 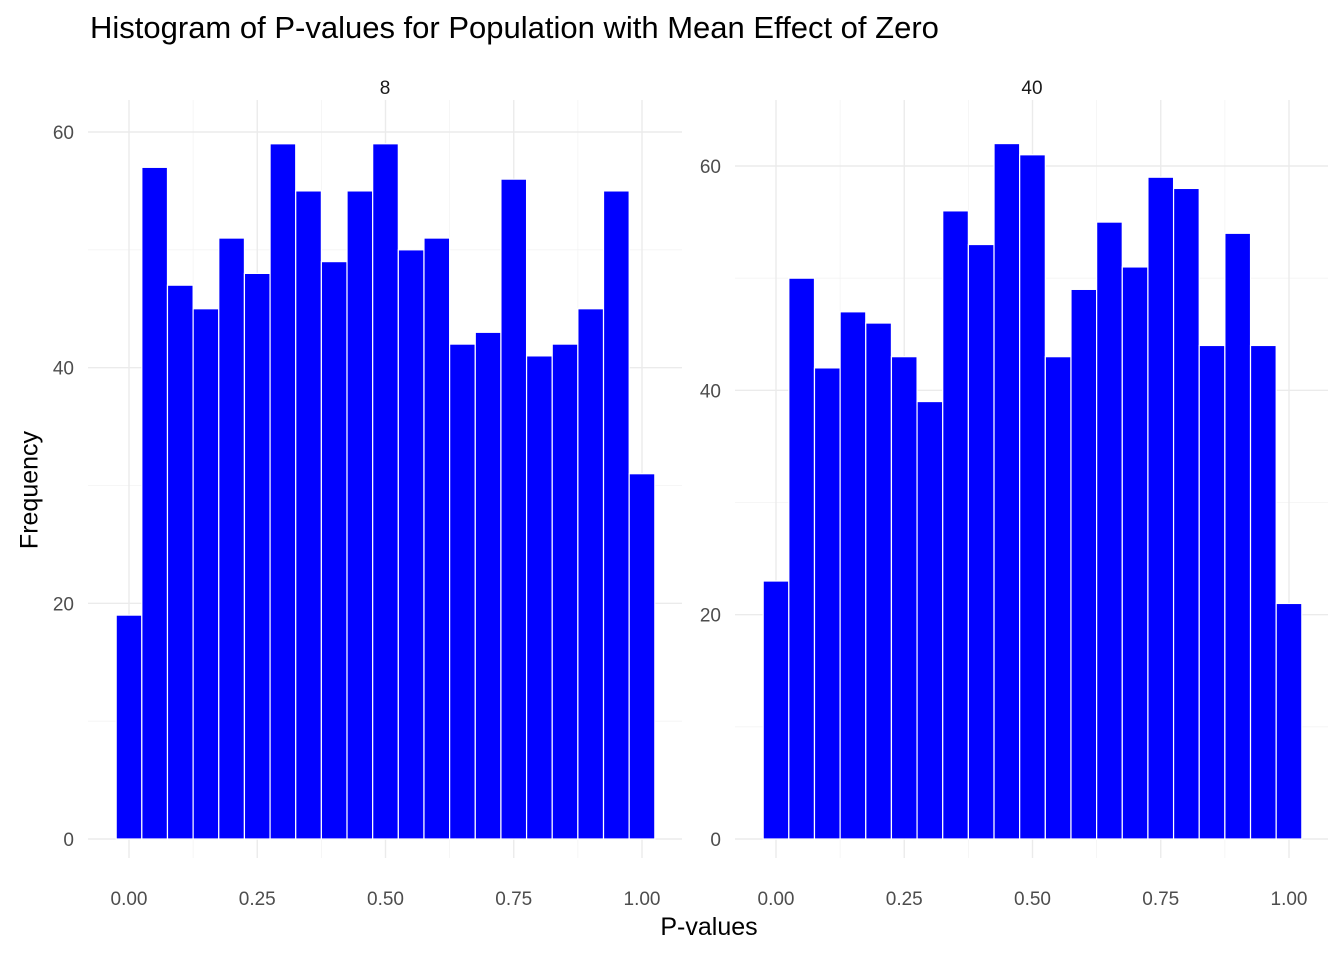 What do you see at coordinates (709, 927) in the screenshot?
I see `x-axis-label: P-values` at bounding box center [709, 927].